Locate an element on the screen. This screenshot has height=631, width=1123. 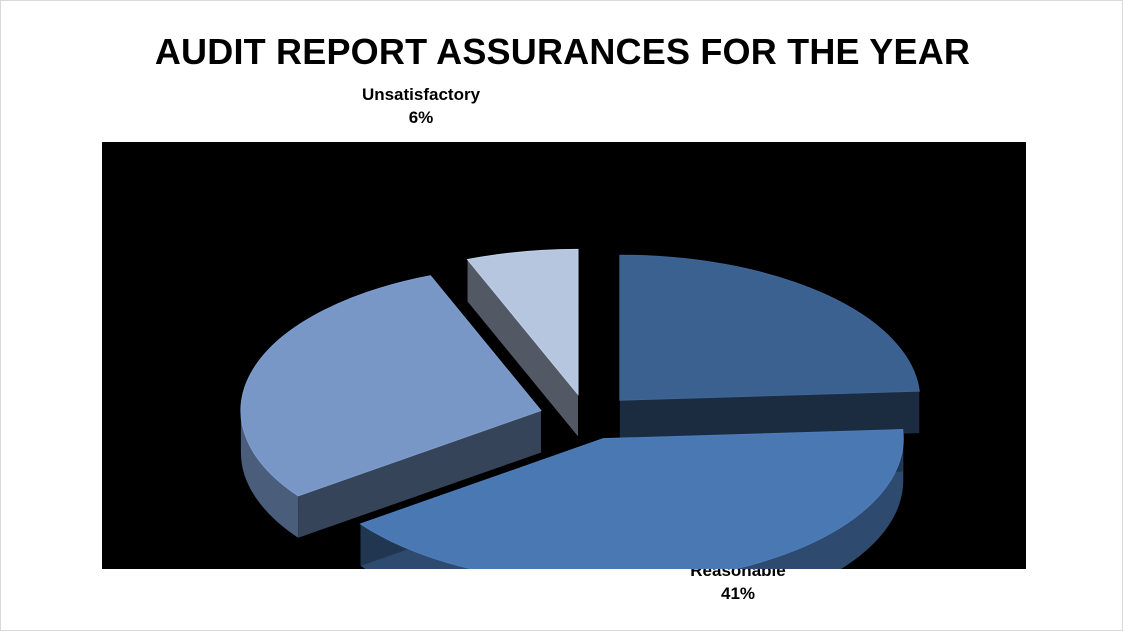
pie-slice-reasonable is located at coordinates (631, 499).